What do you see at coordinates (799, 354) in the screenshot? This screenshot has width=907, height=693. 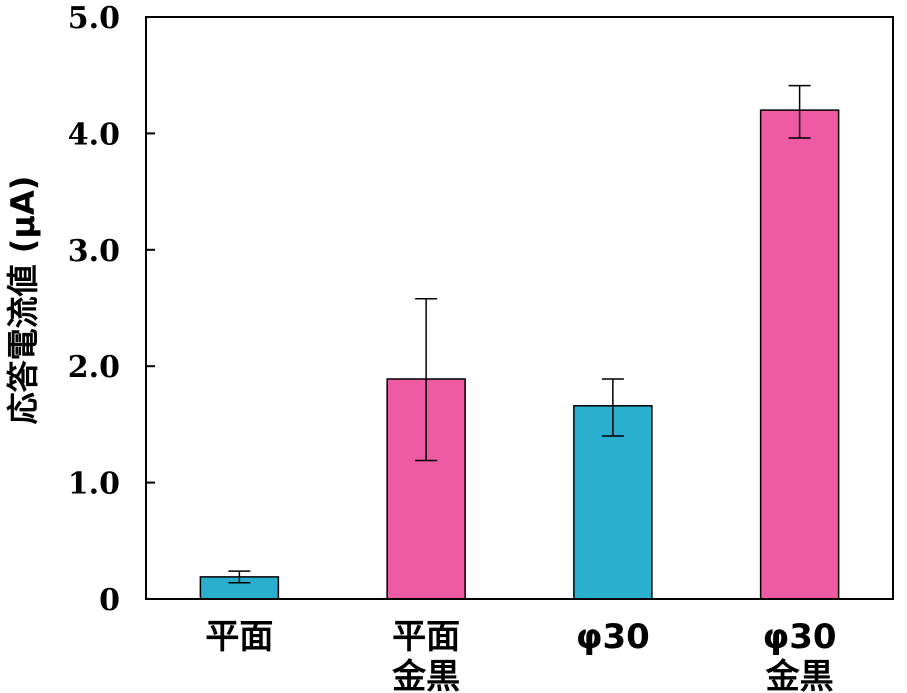 I see `bar` at bounding box center [799, 354].